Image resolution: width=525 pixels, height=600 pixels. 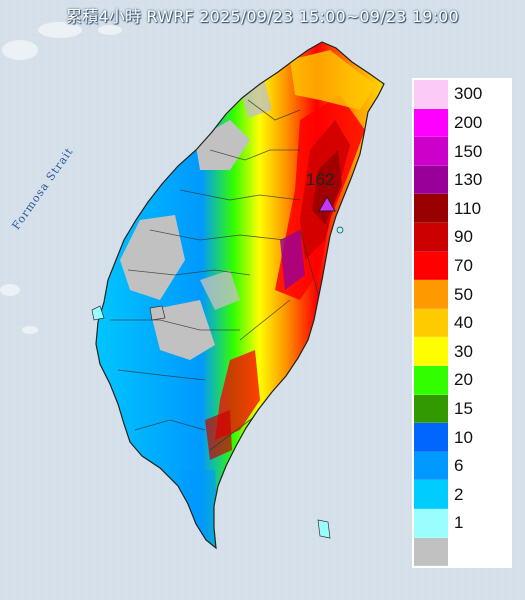 I want to click on legend-label: 40, so click(x=463, y=323).